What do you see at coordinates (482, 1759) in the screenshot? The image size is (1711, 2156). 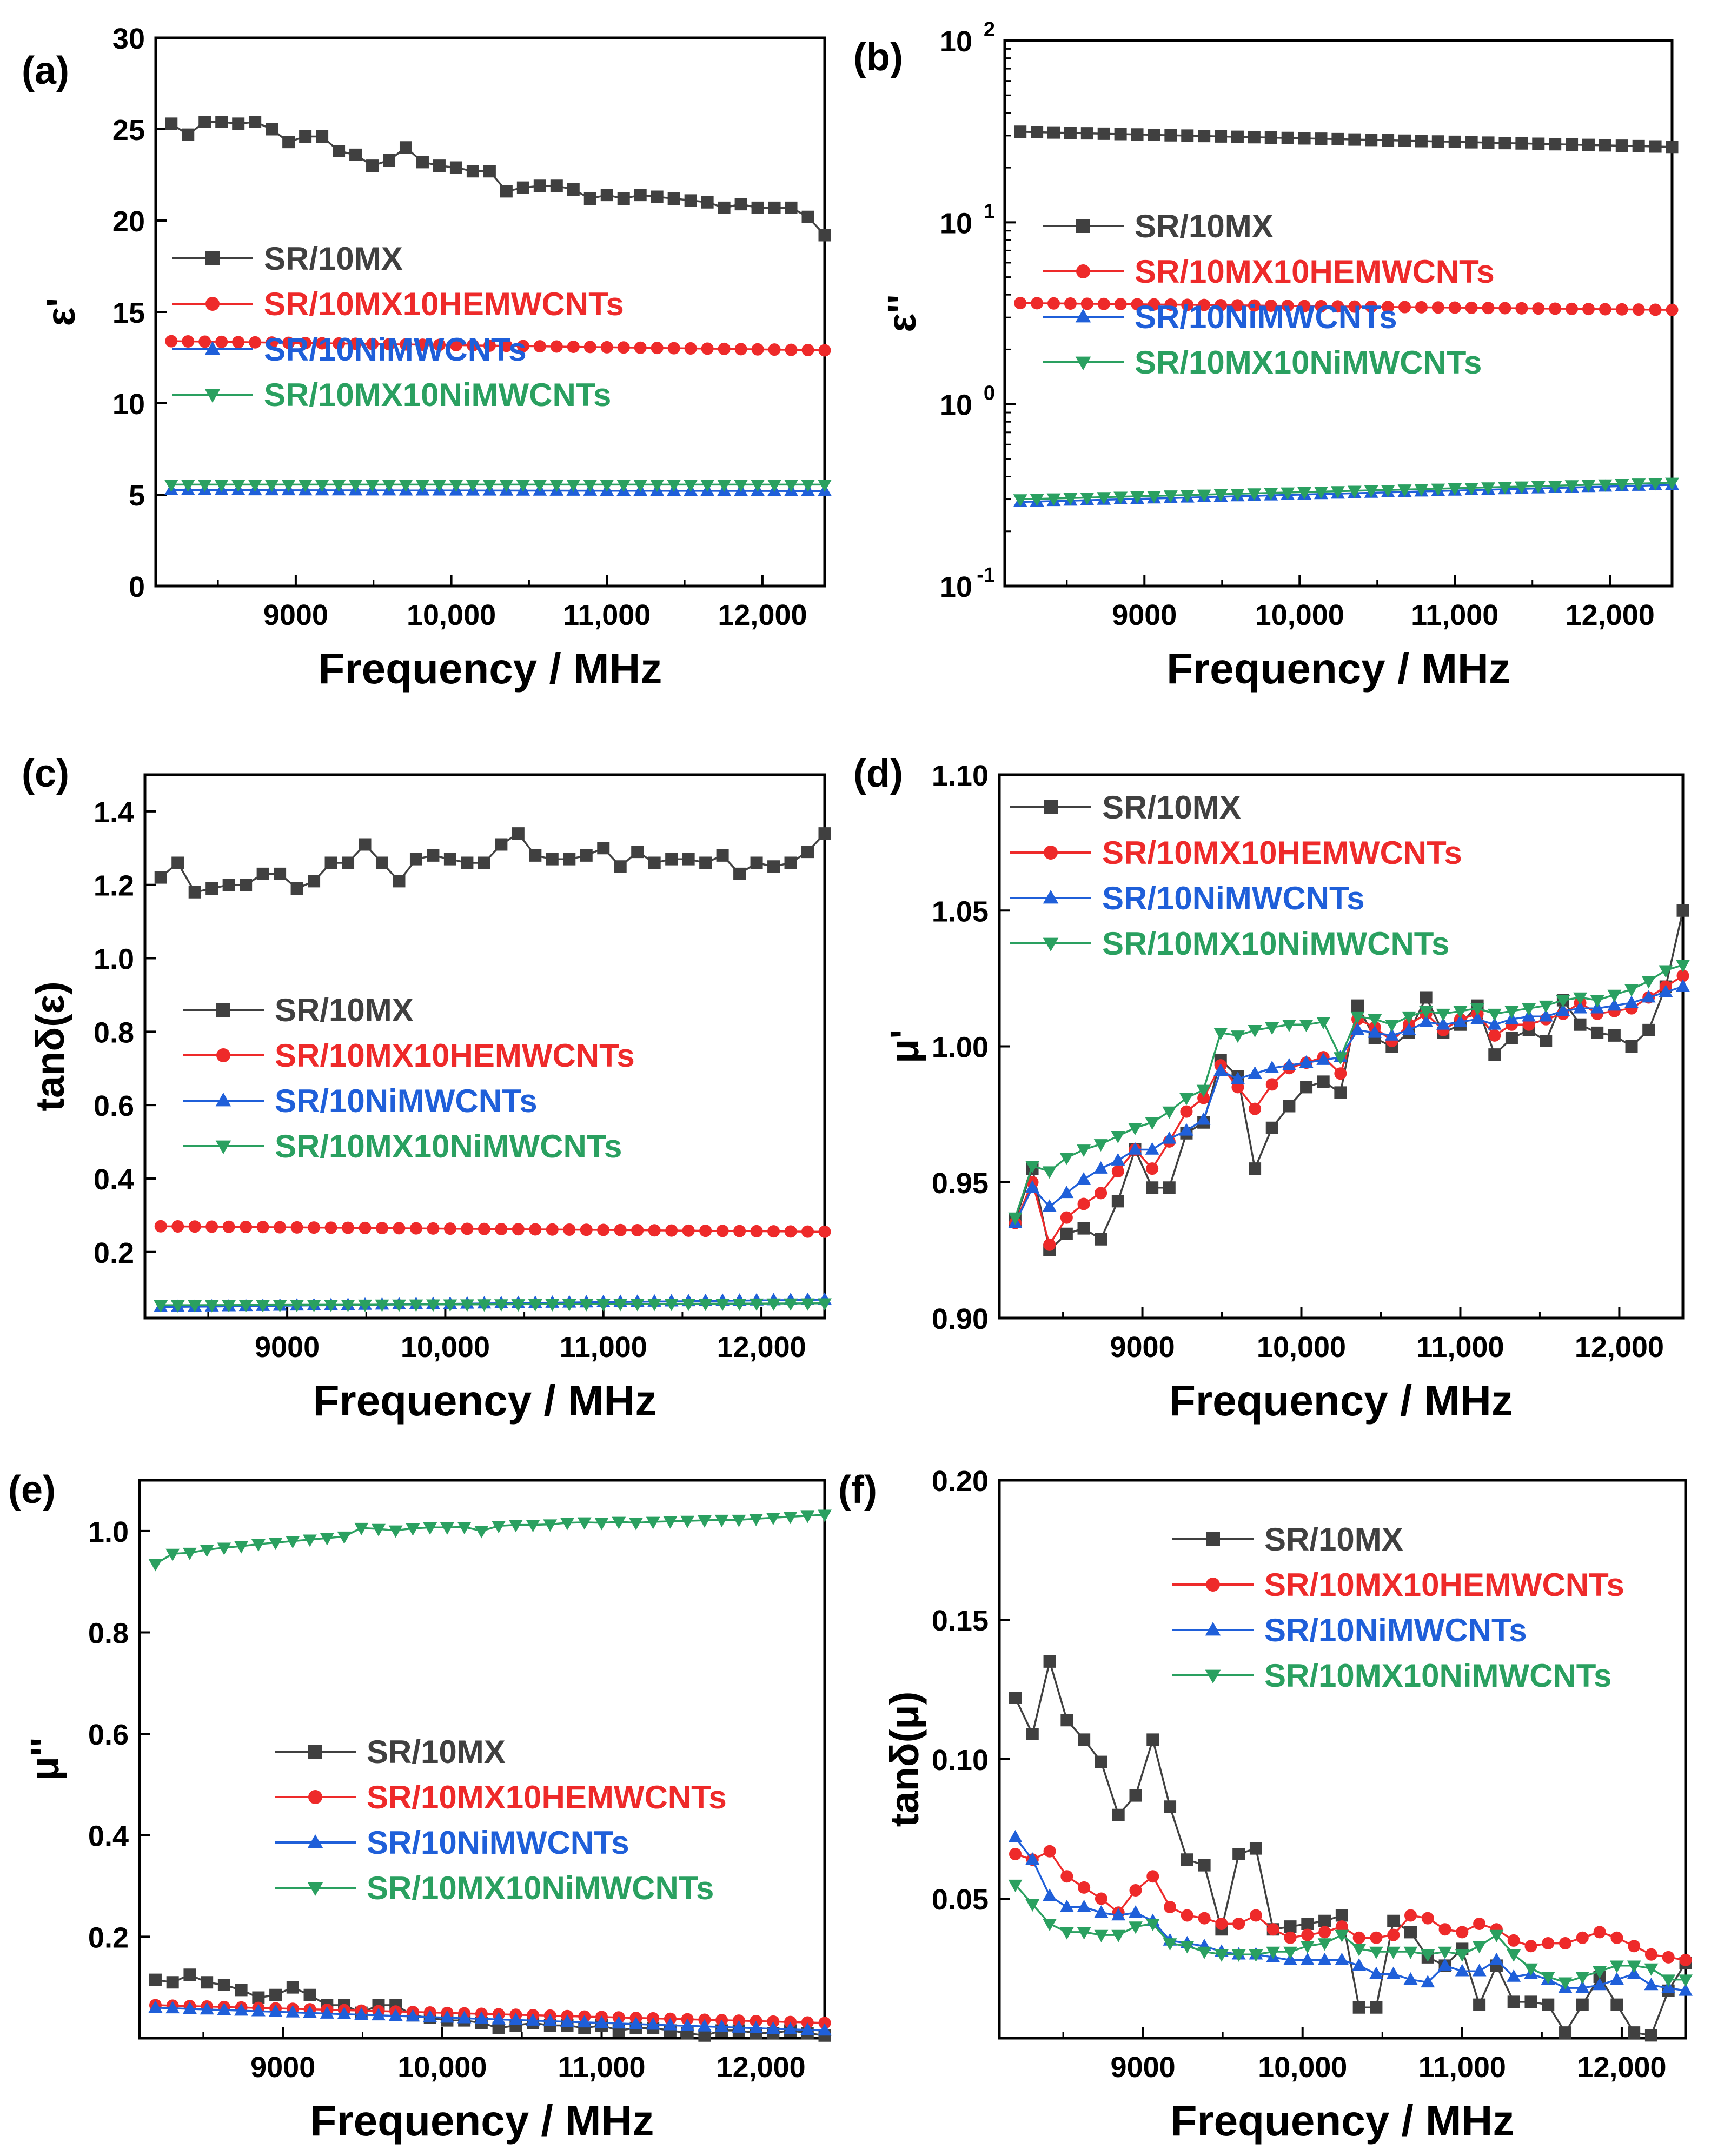 I see `plot-frame-e` at bounding box center [482, 1759].